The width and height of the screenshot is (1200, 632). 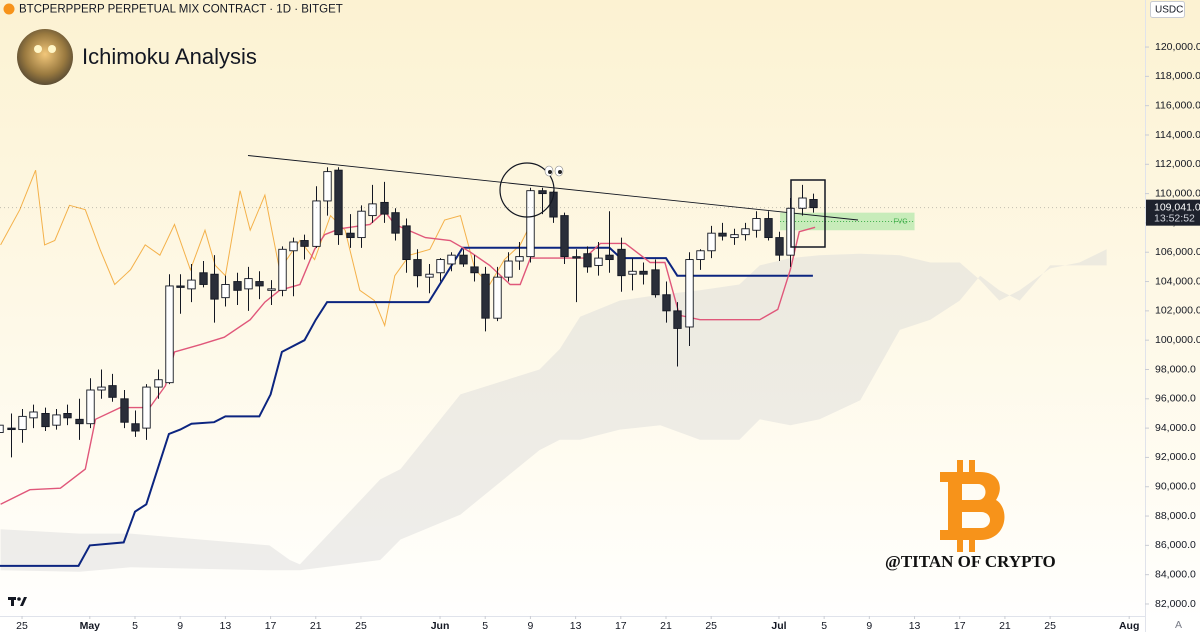 I want to click on highlight-circle, so click(x=527, y=190).